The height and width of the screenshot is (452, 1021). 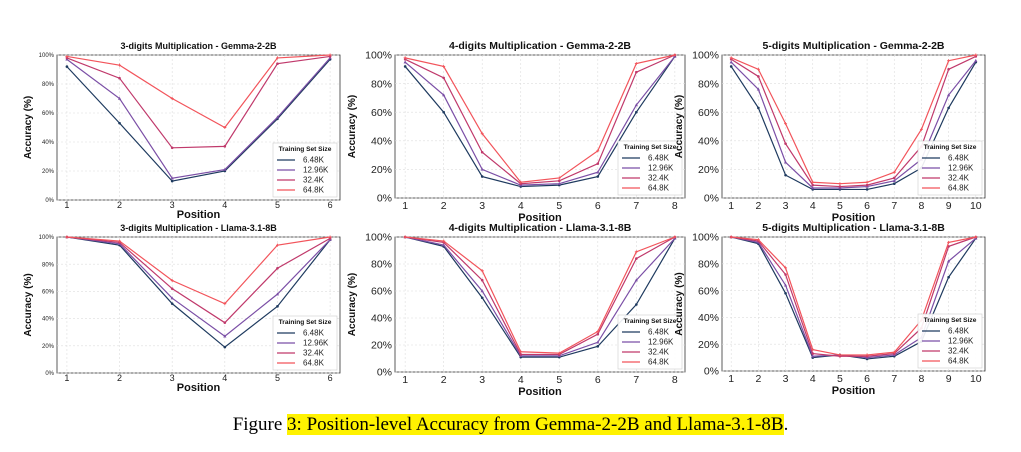 What do you see at coordinates (198, 228) in the screenshot?
I see `chart-title: 3-digits Multiplication - Llama-3.1-8B` at bounding box center [198, 228].